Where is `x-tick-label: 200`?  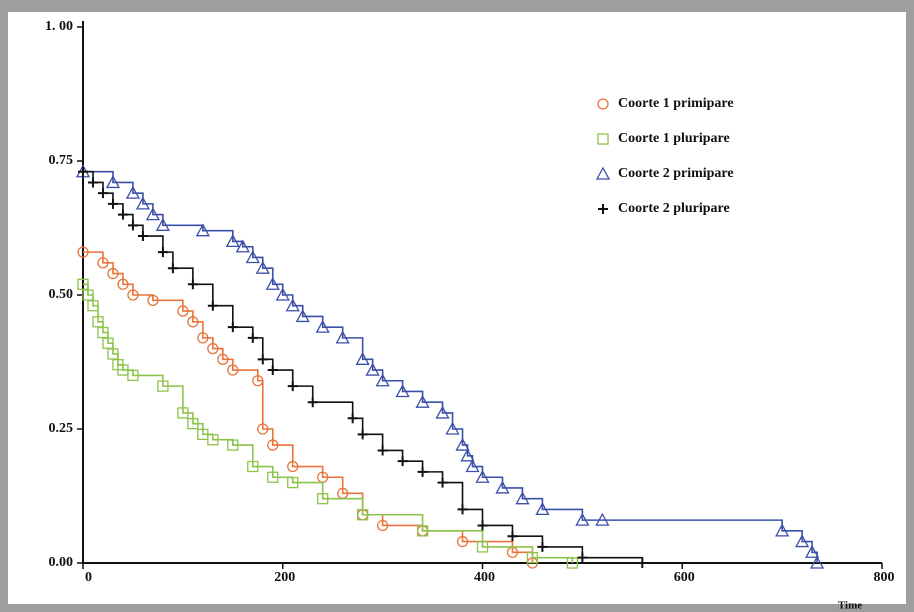 x-tick-label: 200 is located at coordinates (284, 577).